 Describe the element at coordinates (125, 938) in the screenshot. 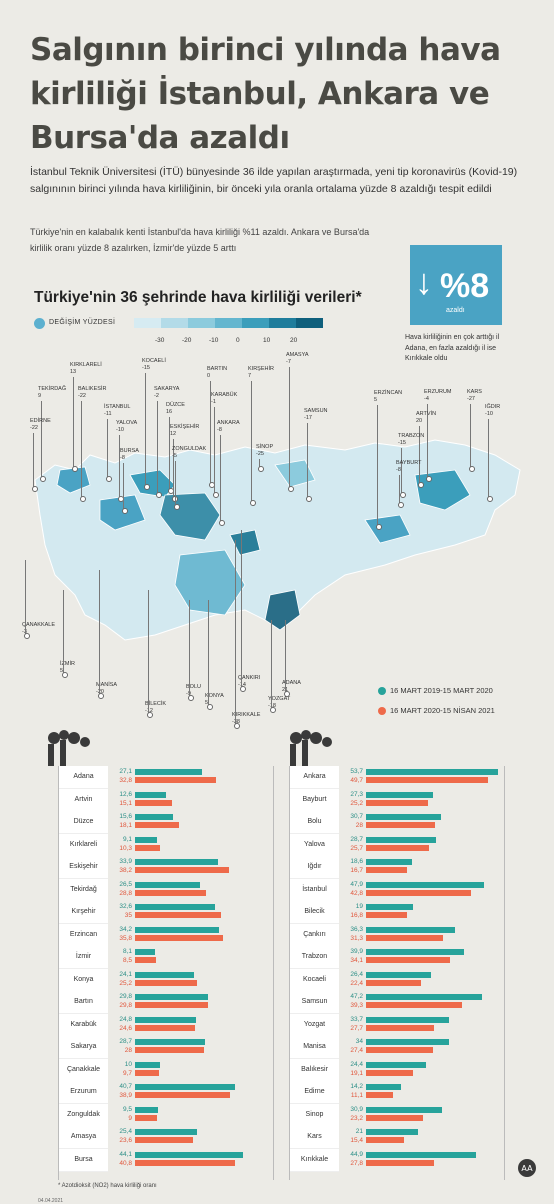

I see `value-label-2021: 35,8` at that location.